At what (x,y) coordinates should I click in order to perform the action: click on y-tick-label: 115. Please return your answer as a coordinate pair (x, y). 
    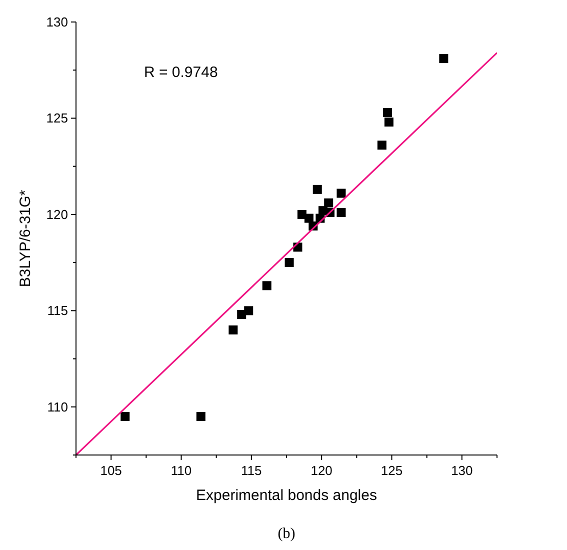
    Looking at the image, I should click on (57, 310).